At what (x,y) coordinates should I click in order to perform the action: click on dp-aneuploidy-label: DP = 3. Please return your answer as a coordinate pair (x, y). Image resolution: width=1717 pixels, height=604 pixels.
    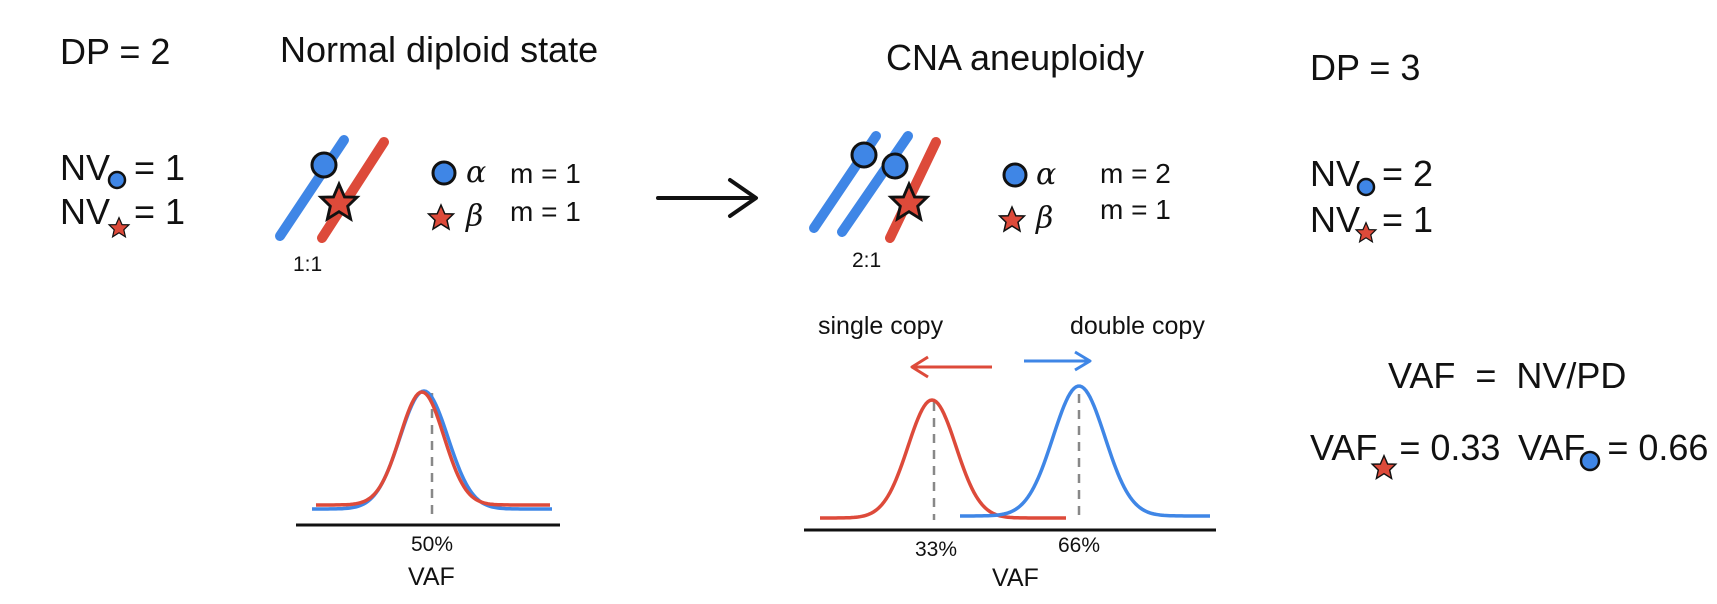
    Looking at the image, I should click on (1365, 67).